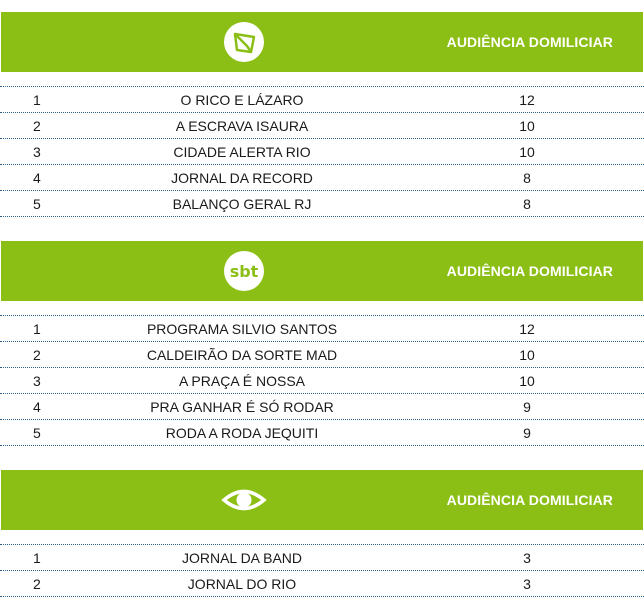 The image size is (644, 600). I want to click on table-row: 2 CALDEIRÃO DA SORTE MAD 10, so click(322, 355).